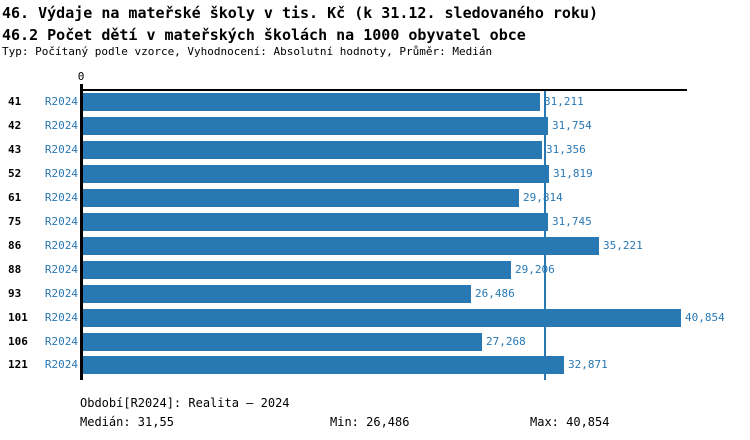  What do you see at coordinates (623, 245) in the screenshot?
I see `bar-value-label: 35,221` at bounding box center [623, 245].